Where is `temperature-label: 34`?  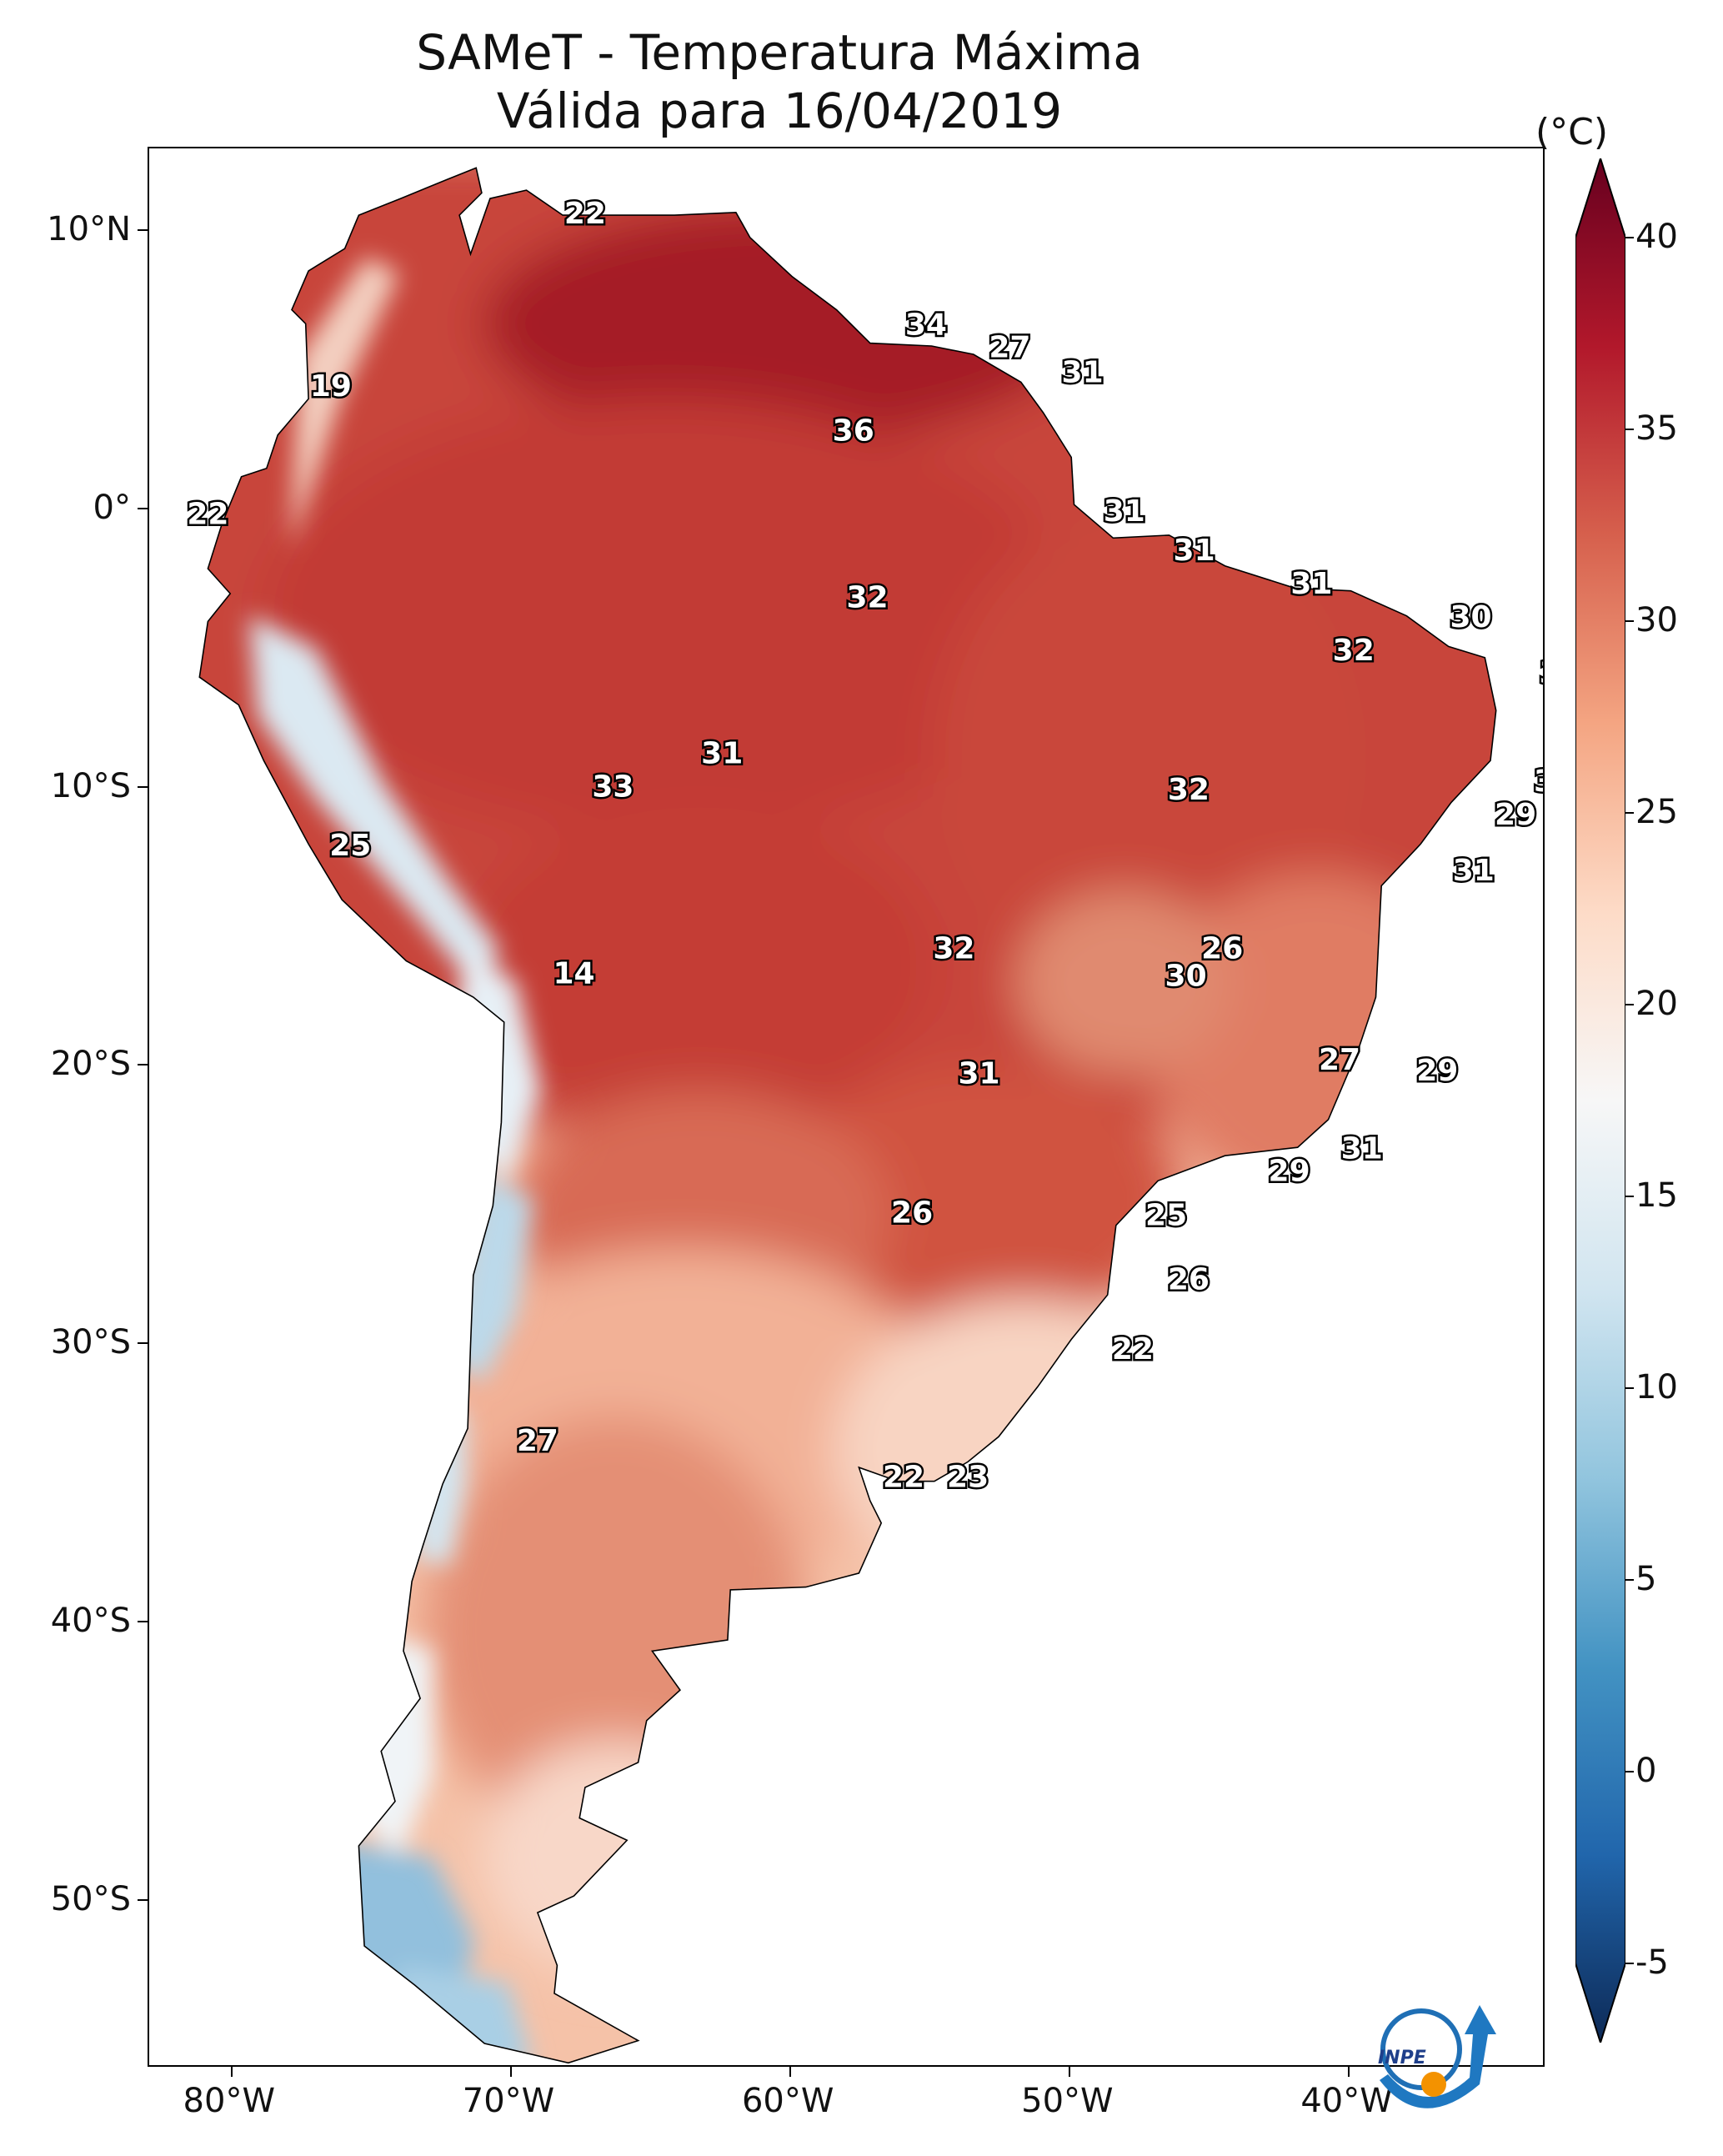
temperature-label: 34 is located at coordinates (926, 325).